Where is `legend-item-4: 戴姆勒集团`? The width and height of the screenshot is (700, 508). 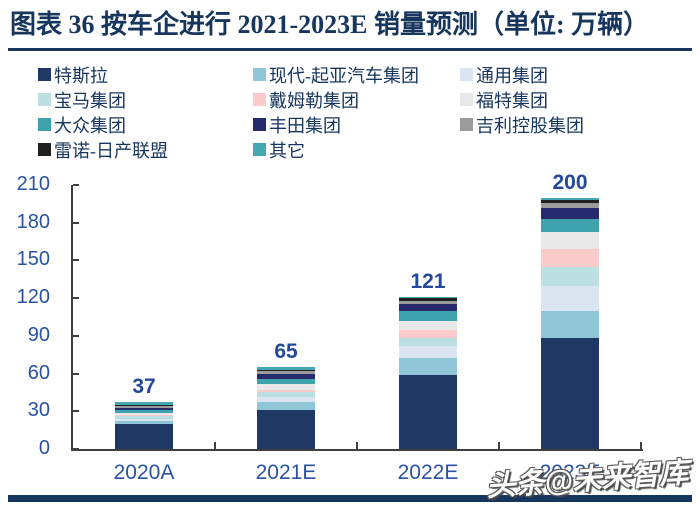
legend-item-4: 戴姆勒集团 is located at coordinates (356, 100).